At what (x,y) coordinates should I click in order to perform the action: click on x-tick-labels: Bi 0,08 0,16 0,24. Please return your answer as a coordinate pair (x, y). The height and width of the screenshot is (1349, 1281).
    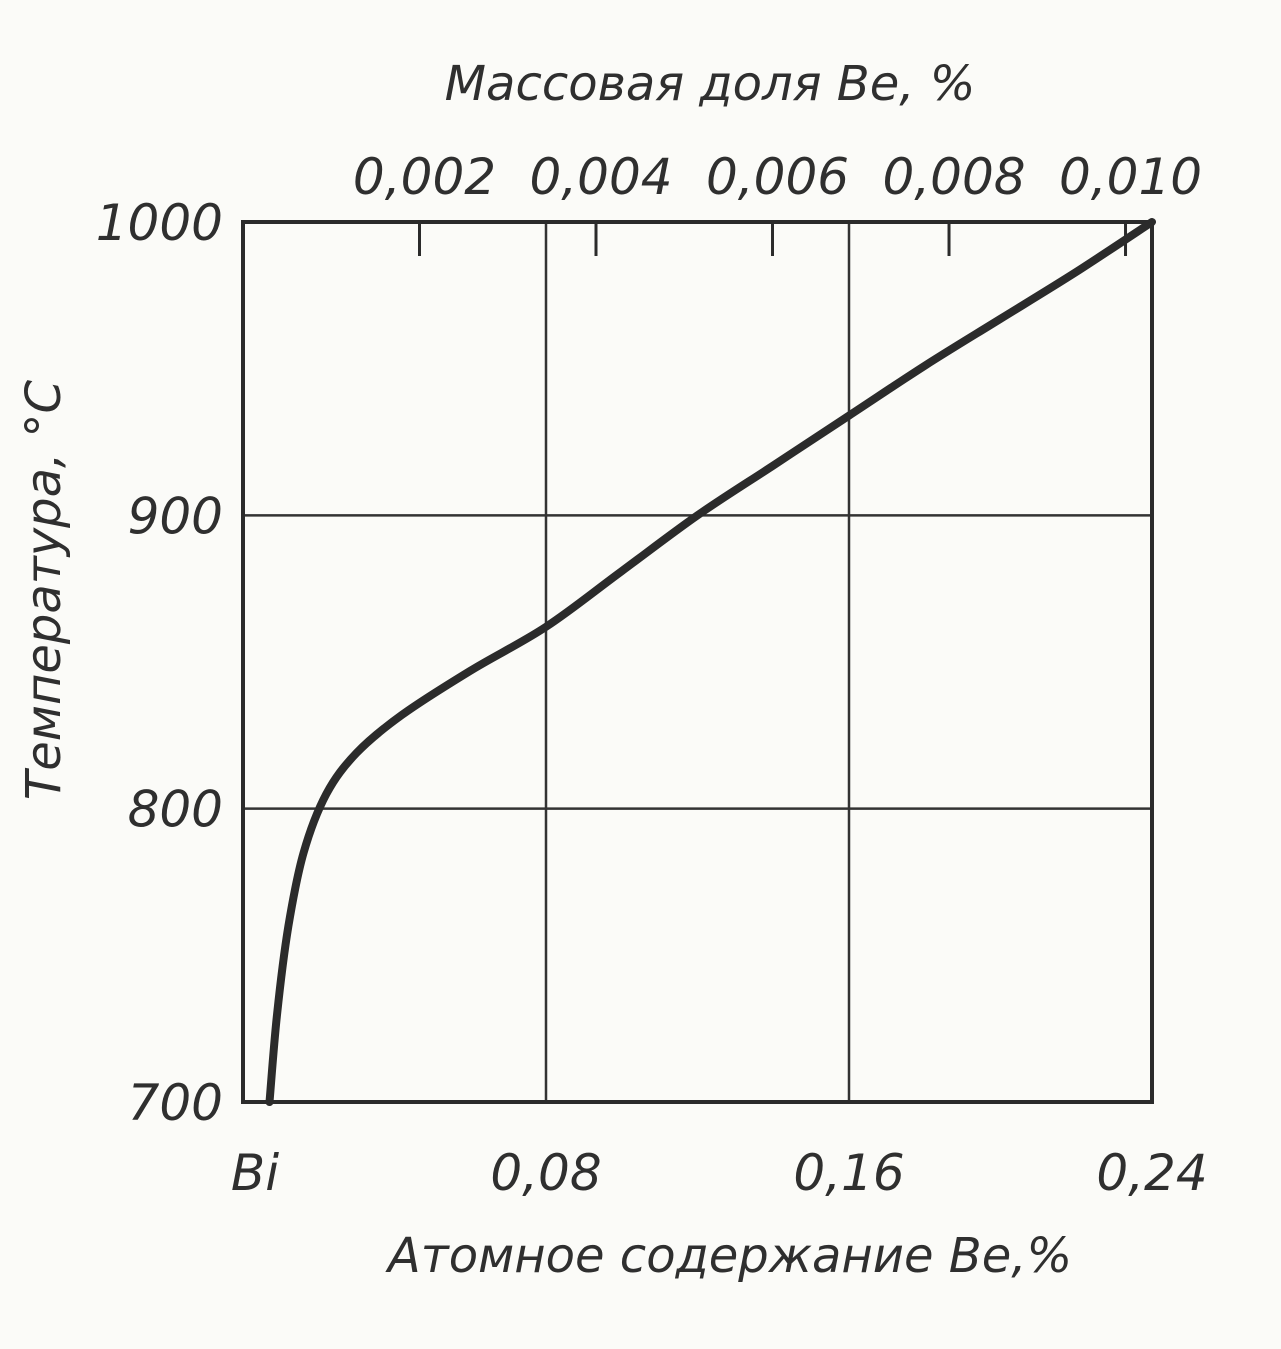
    Looking at the image, I should click on (719, 1173).